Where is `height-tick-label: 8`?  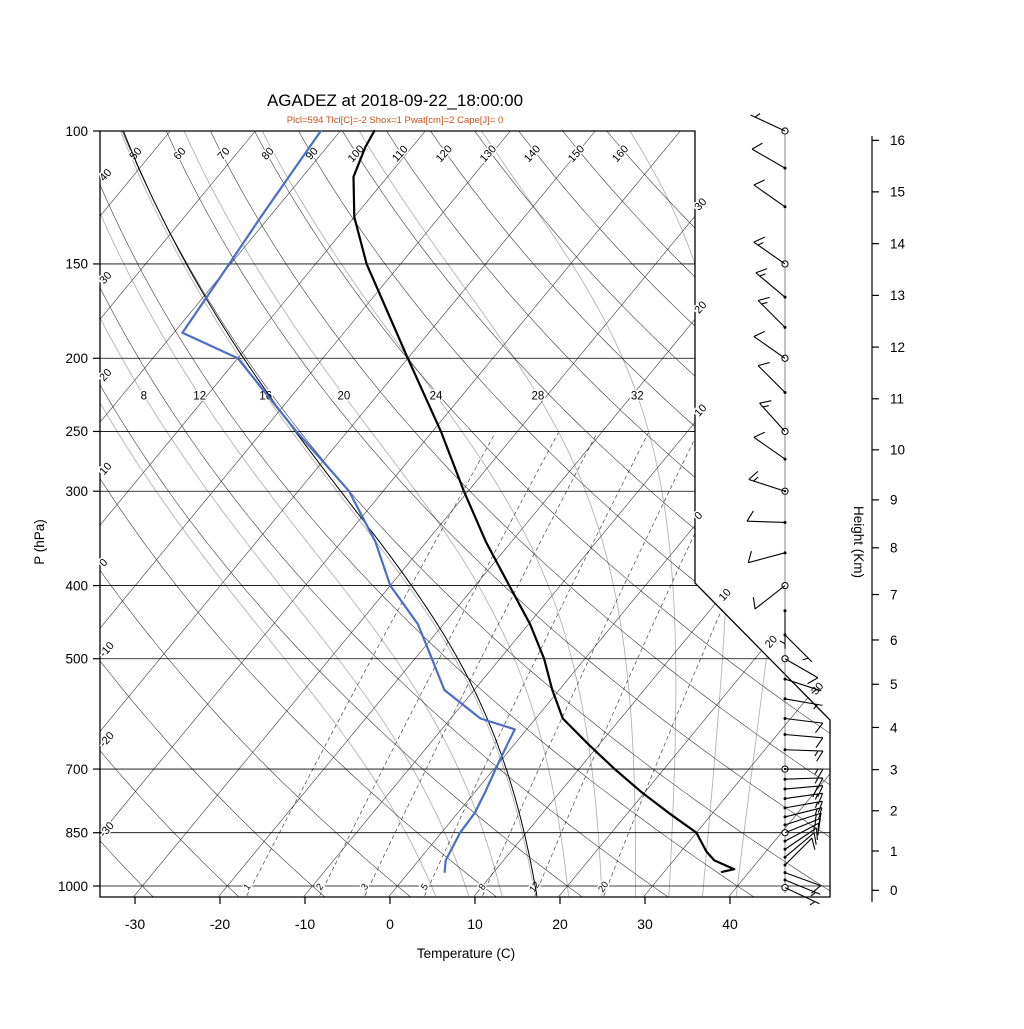 height-tick-label: 8 is located at coordinates (894, 548).